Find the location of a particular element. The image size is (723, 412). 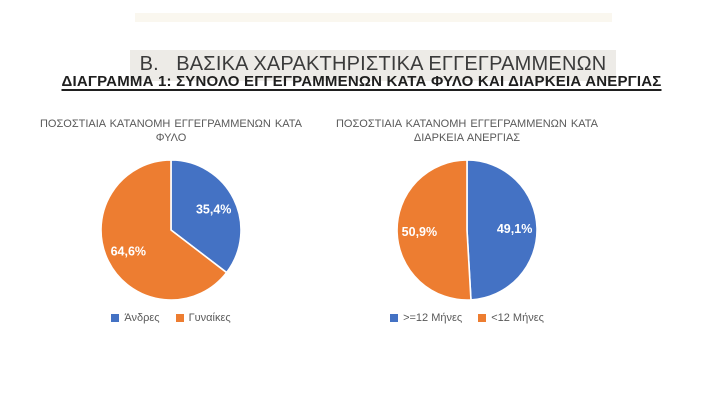

pie-gender-svg: 35,4% 64,6% is located at coordinates (171, 230).